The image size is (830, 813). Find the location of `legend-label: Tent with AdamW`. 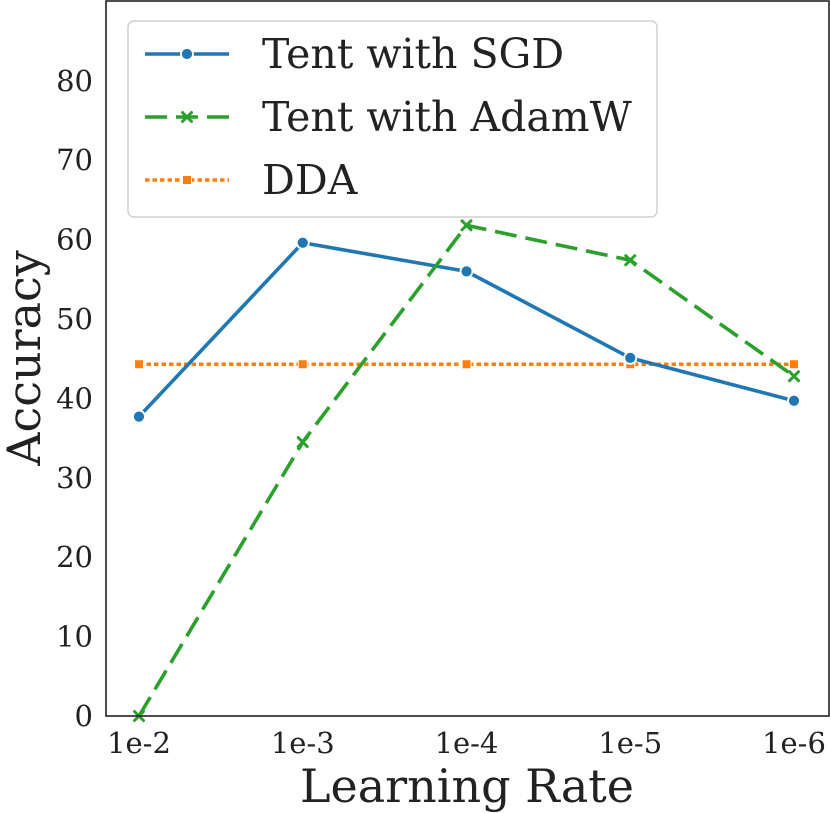

legend-label: Tent with AdamW is located at coordinates (447, 117).